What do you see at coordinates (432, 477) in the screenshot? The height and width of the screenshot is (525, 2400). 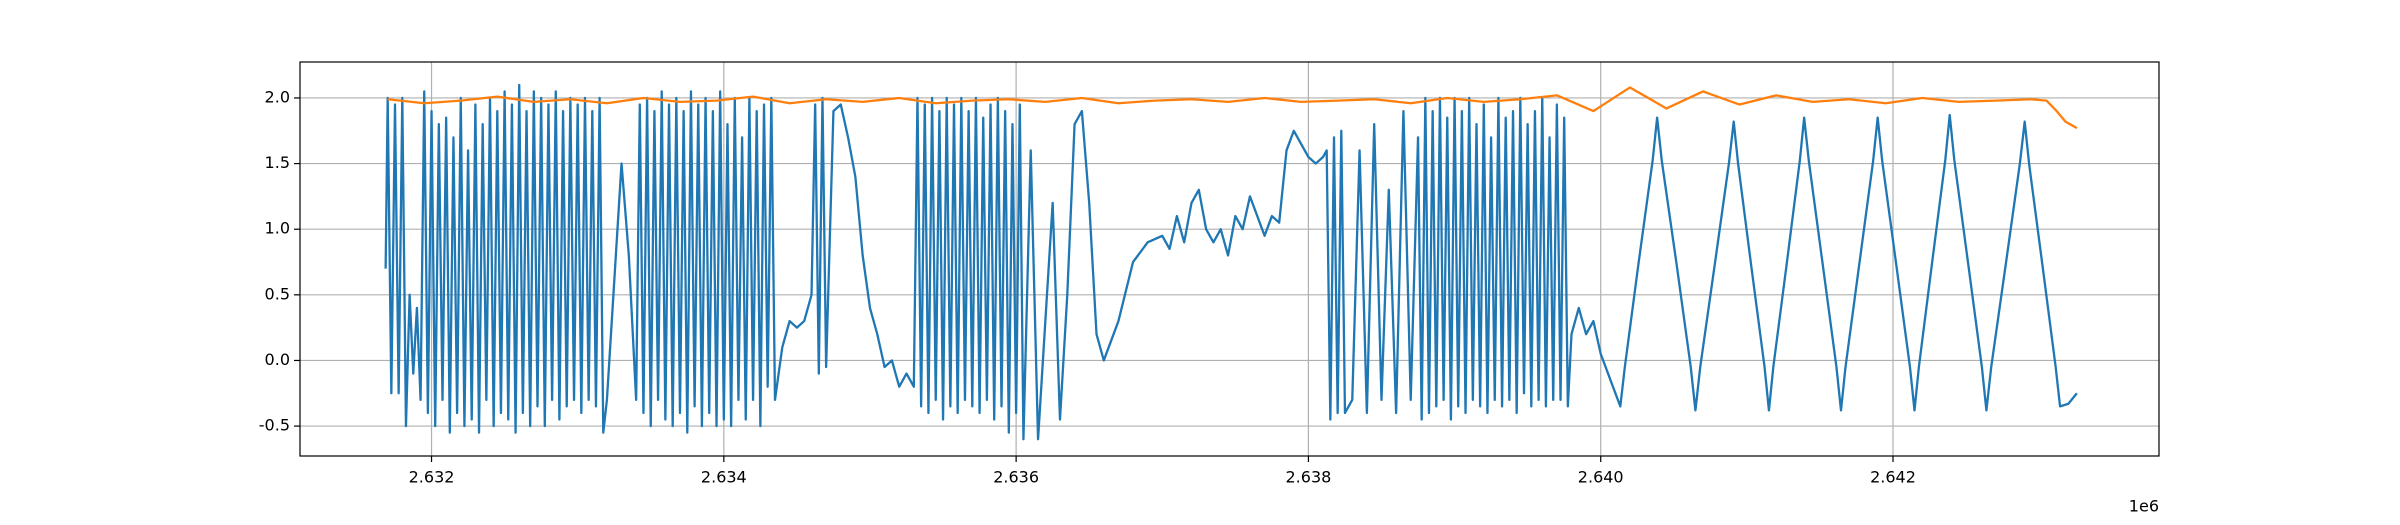 I see `x-tick-label: 2.632` at bounding box center [432, 477].